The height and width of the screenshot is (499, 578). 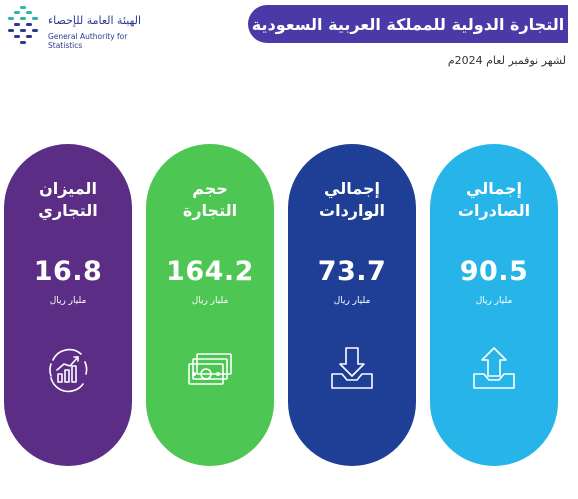 What do you see at coordinates (68, 369) in the screenshot?
I see `chart-growth-icon` at bounding box center [68, 369].